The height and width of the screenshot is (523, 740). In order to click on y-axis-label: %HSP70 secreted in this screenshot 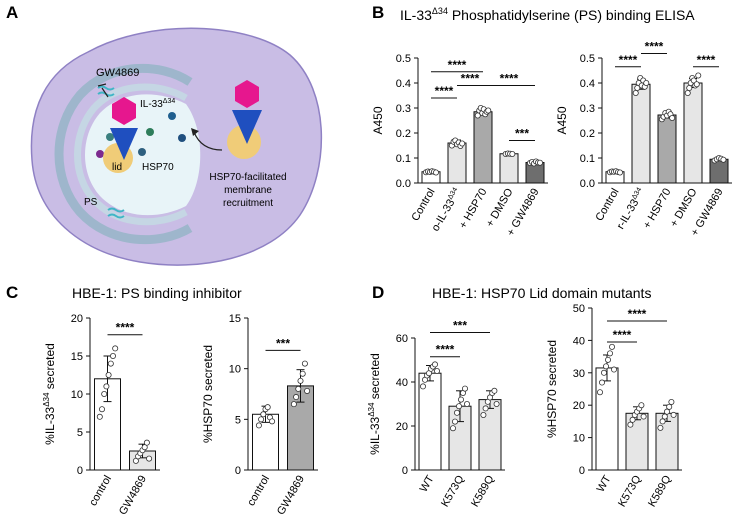, I will do `click(208, 394)`.